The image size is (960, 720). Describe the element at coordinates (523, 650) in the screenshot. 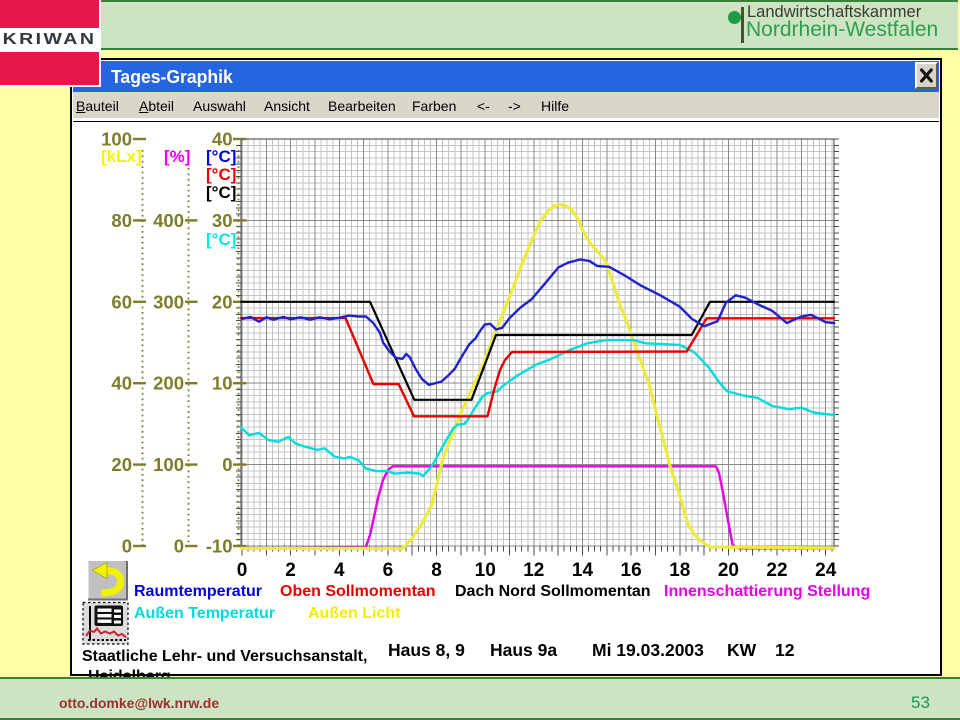

I see `svg-text: Haus 9a` at that location.